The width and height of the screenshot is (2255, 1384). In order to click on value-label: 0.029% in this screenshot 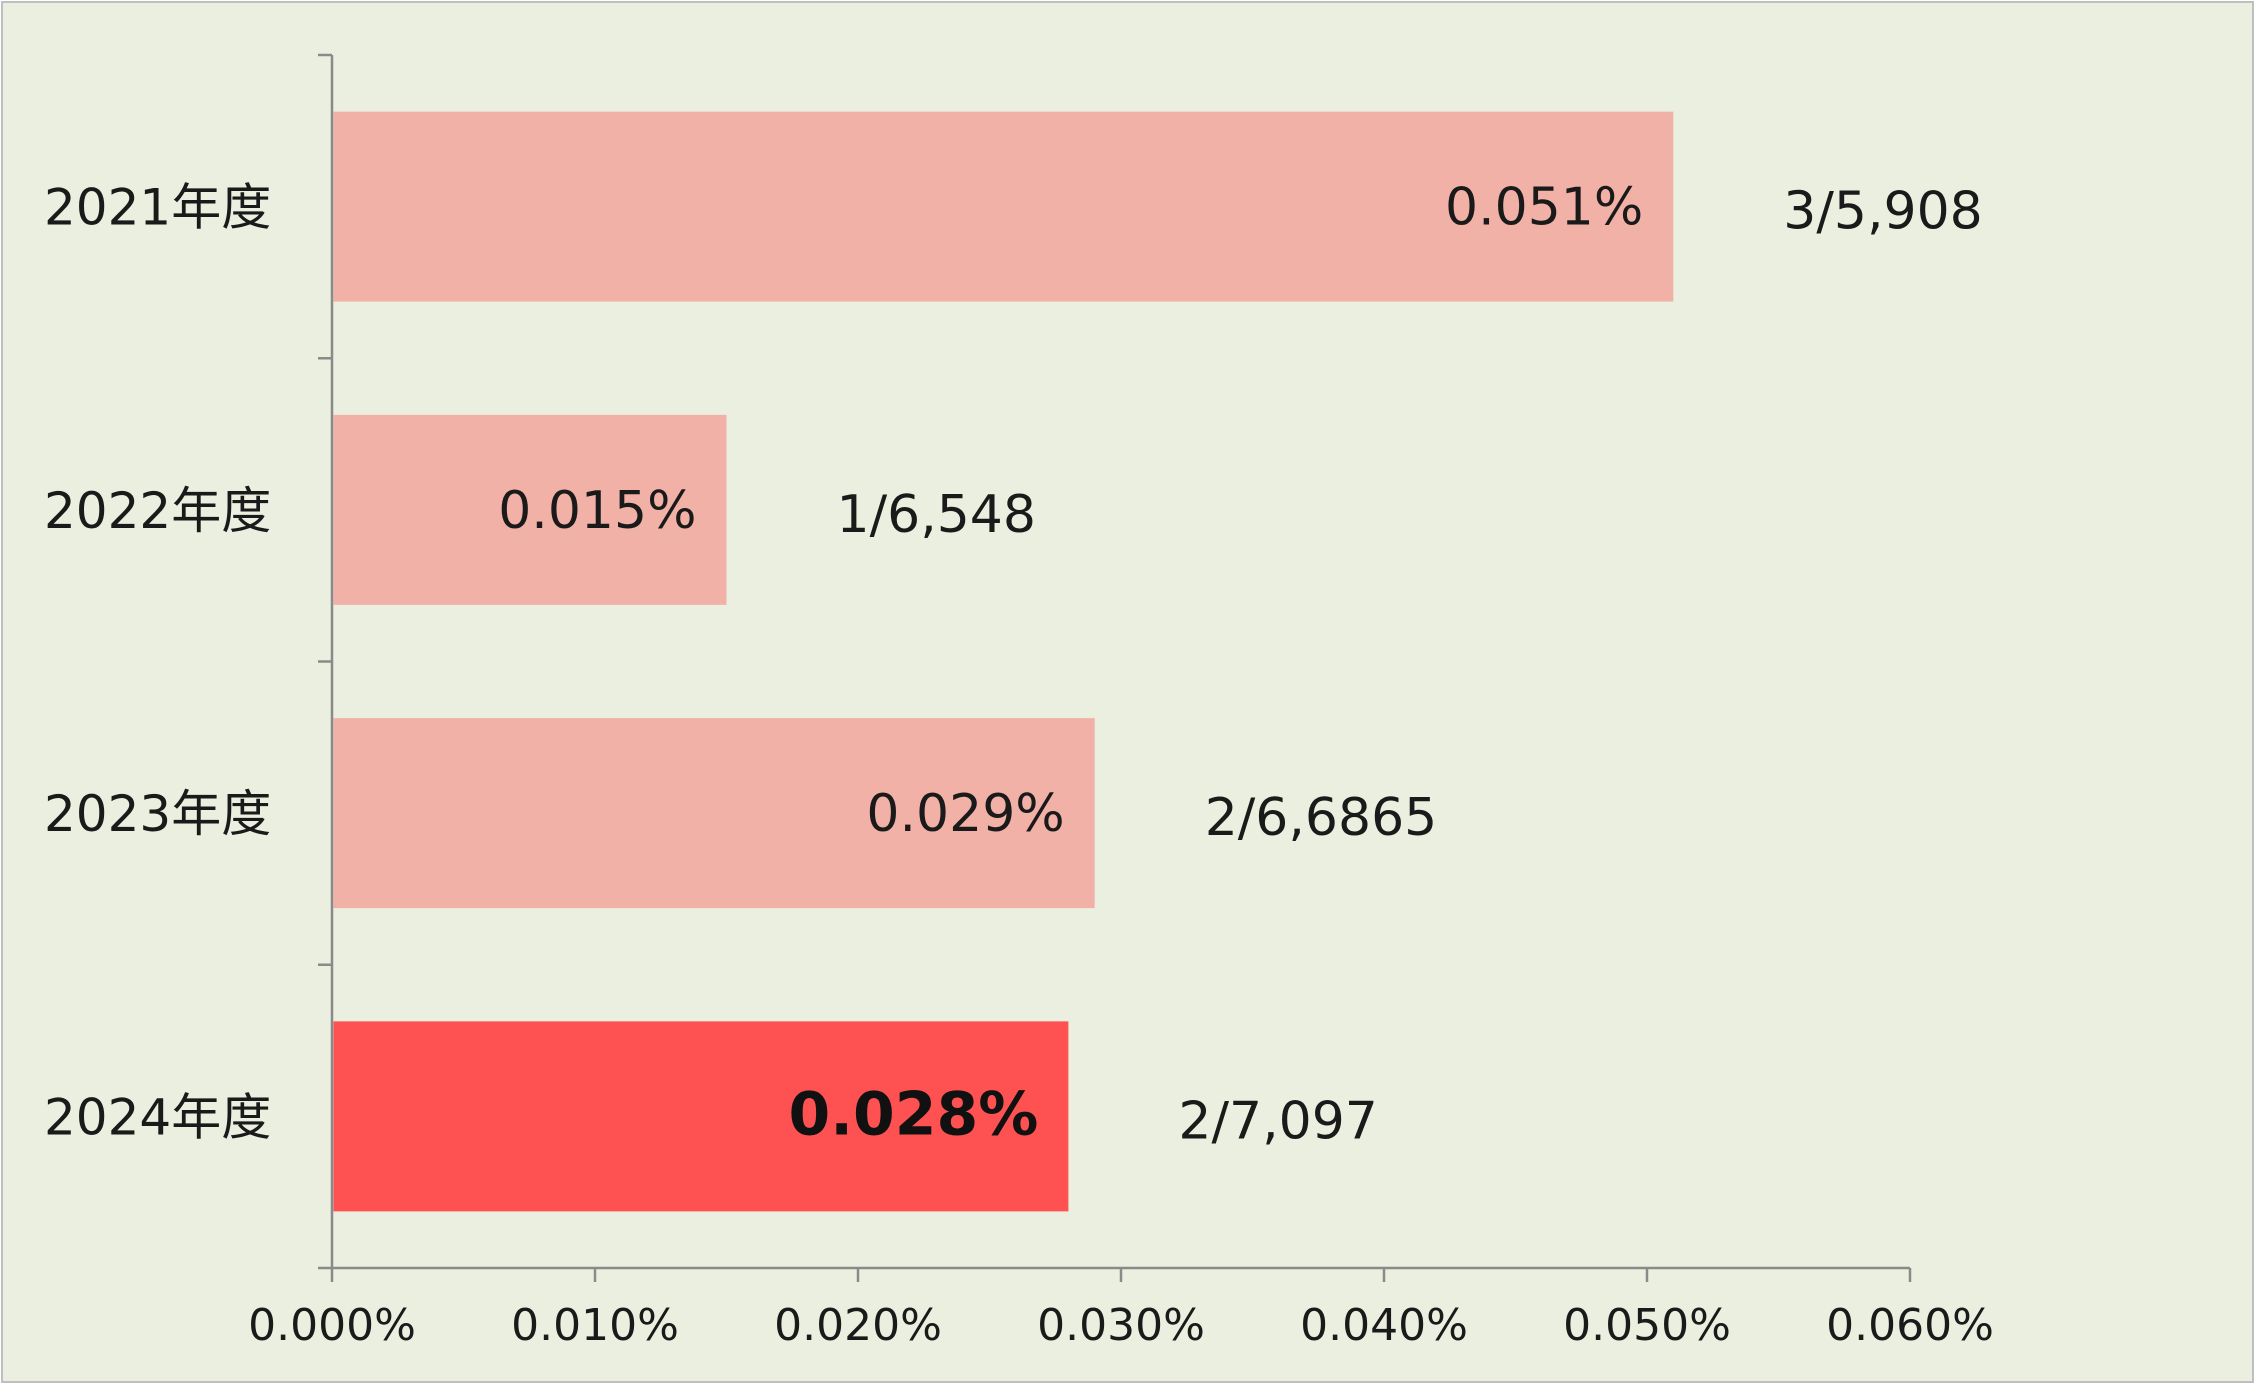, I will do `click(965, 814)`.